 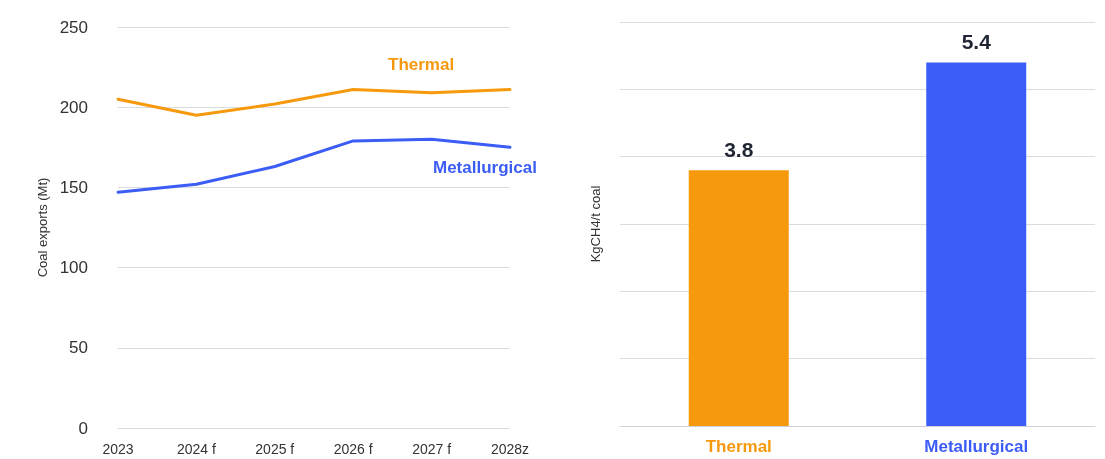 I want to click on x-tick-label: 2026 f, so click(x=353, y=449).